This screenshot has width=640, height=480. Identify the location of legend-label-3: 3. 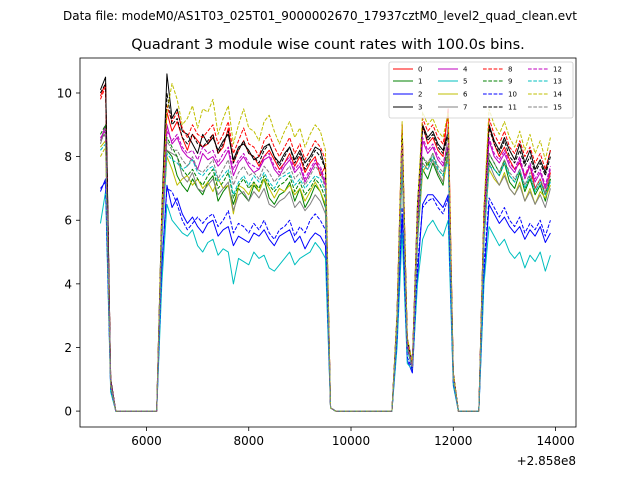
(420, 108).